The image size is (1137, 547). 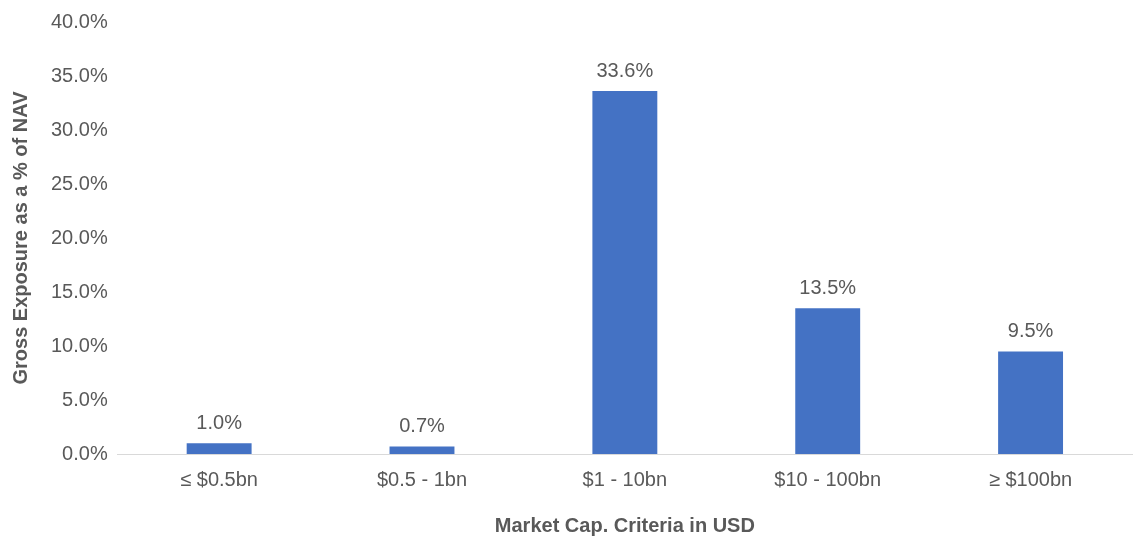 What do you see at coordinates (85, 452) in the screenshot?
I see `y-tick-label: 0.0%` at bounding box center [85, 452].